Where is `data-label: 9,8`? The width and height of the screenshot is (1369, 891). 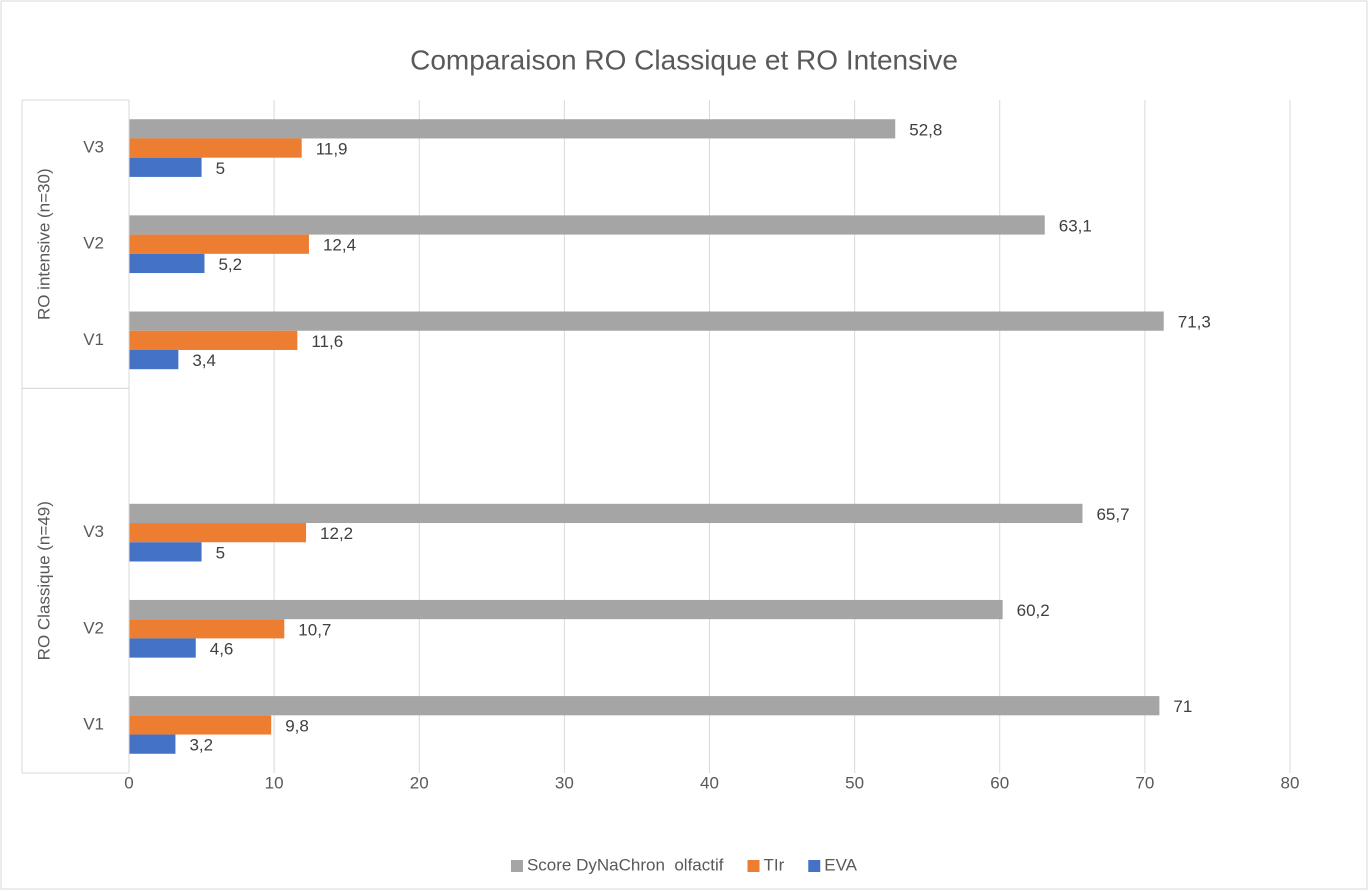
data-label: 9,8 is located at coordinates (297, 725).